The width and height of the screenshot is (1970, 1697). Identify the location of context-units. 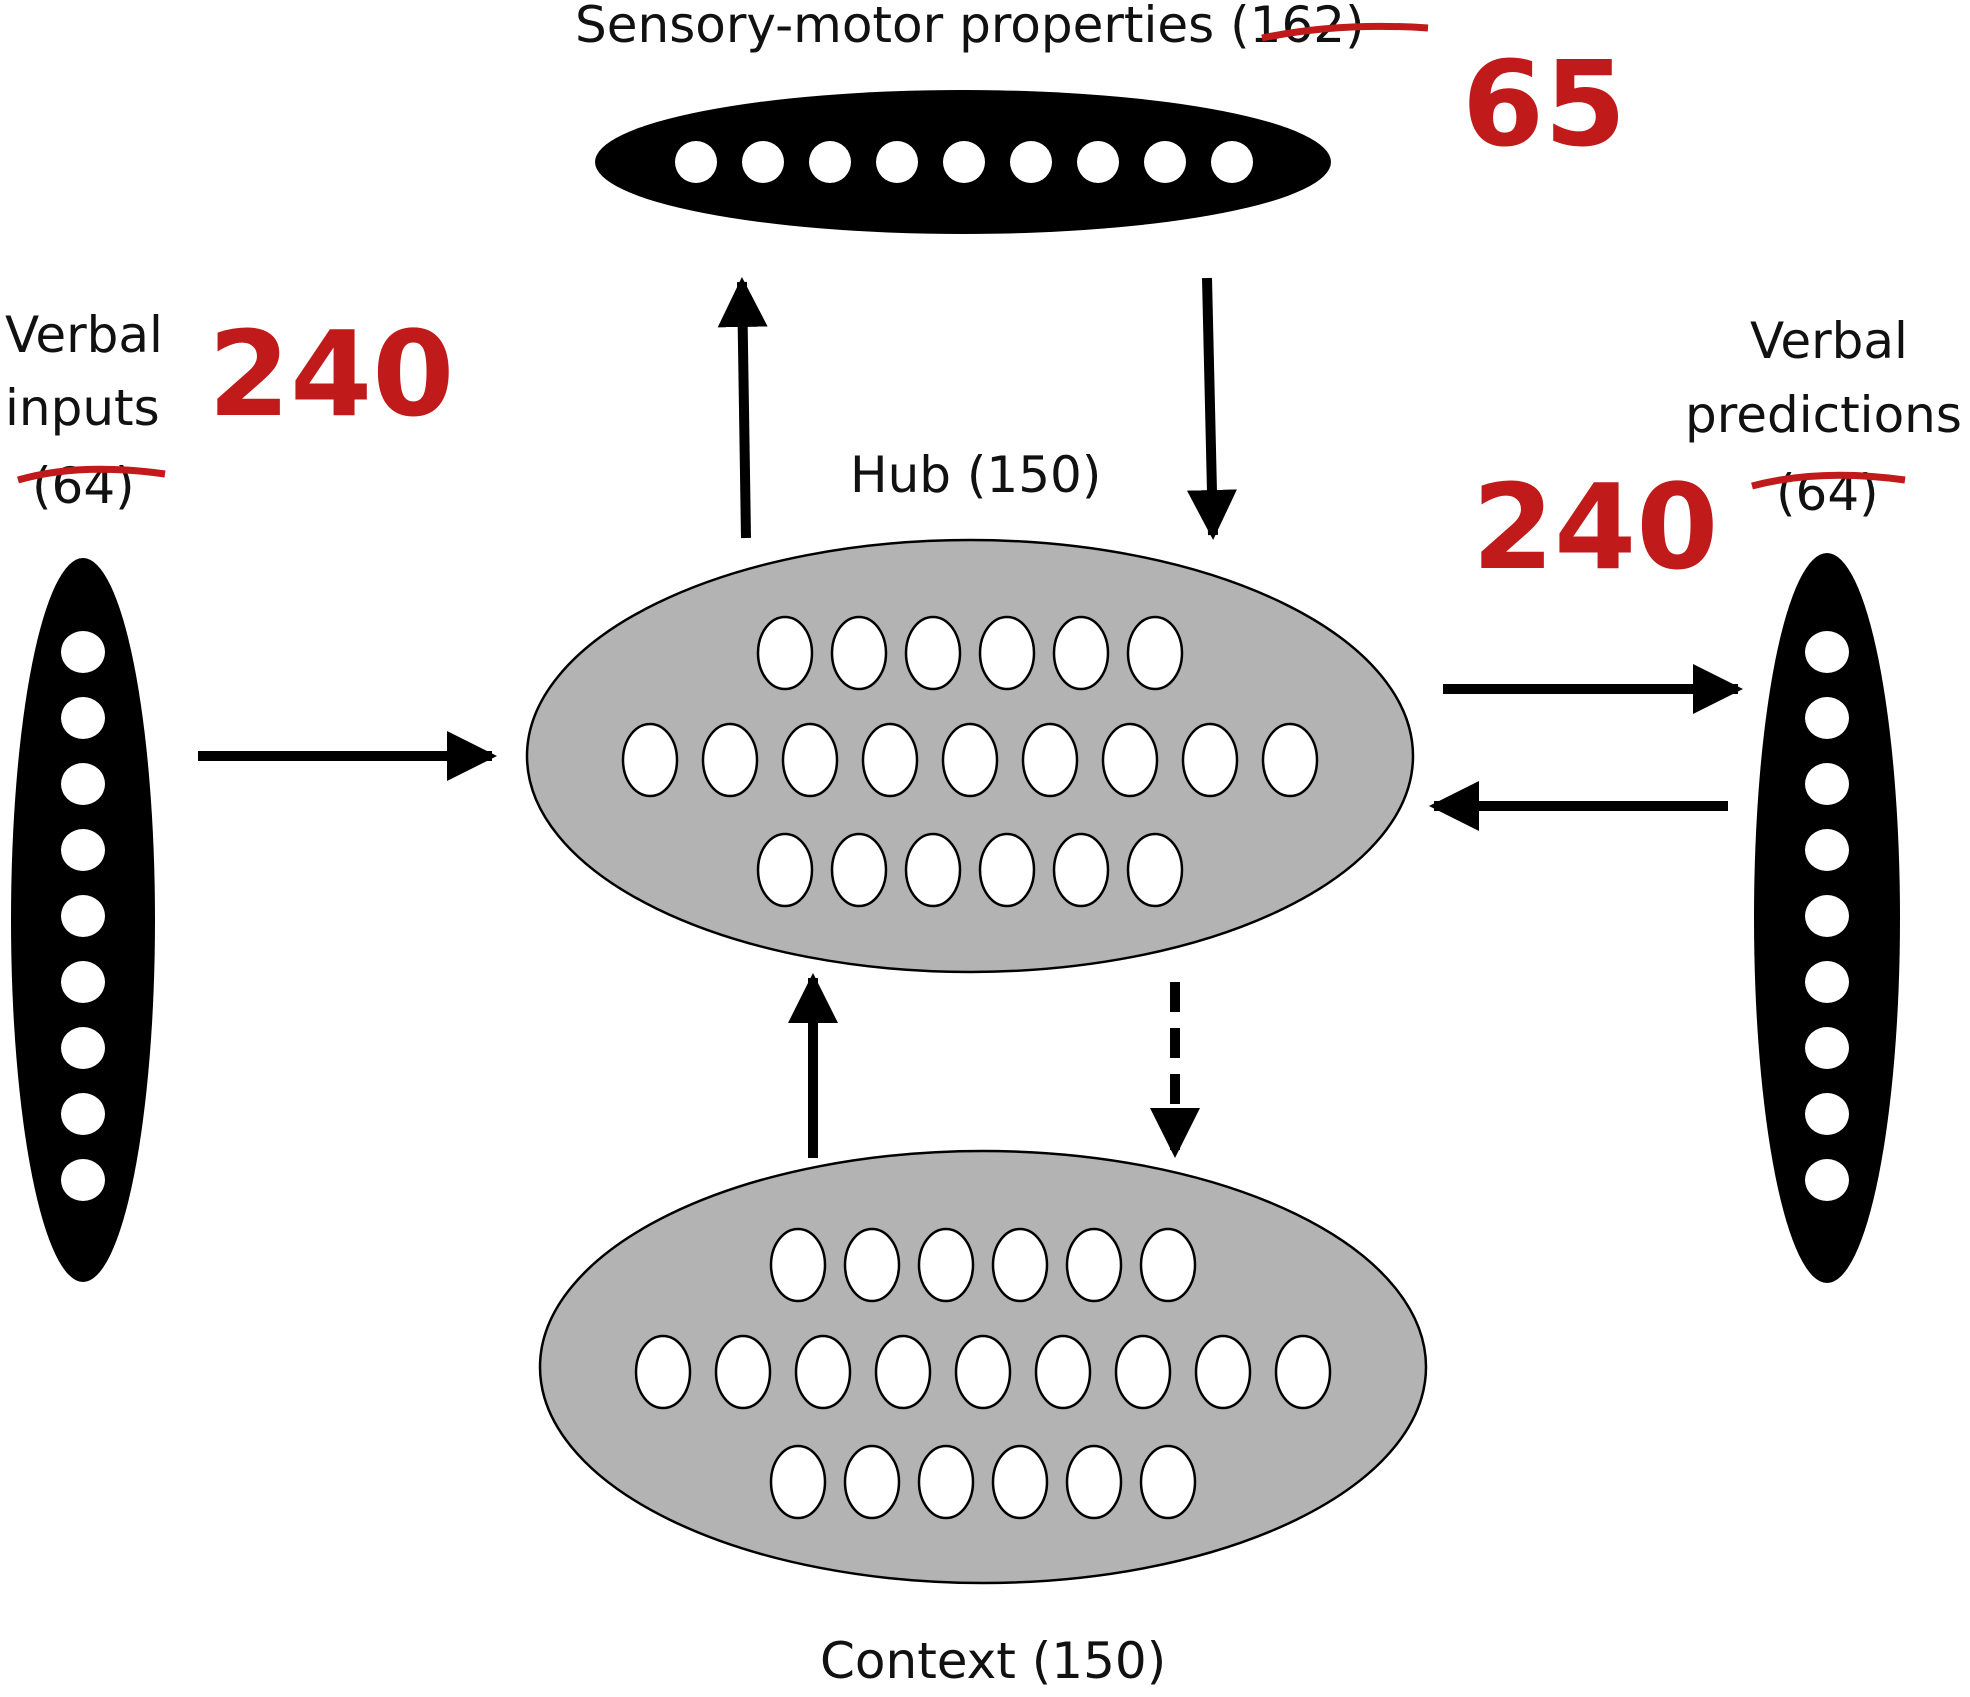
(983, 1373).